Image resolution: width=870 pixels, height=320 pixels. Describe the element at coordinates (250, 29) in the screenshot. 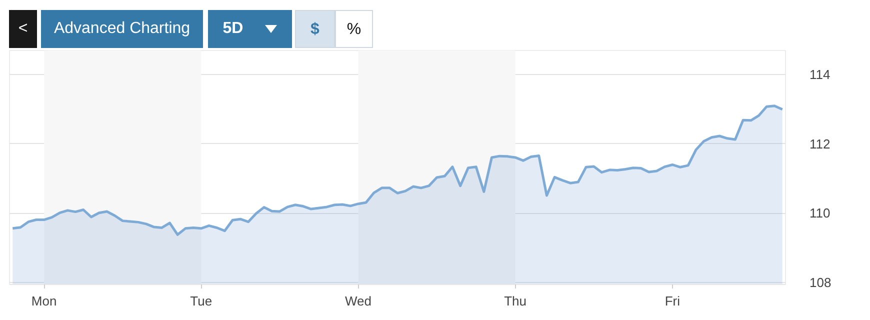

I see `text: 5D` at that location.